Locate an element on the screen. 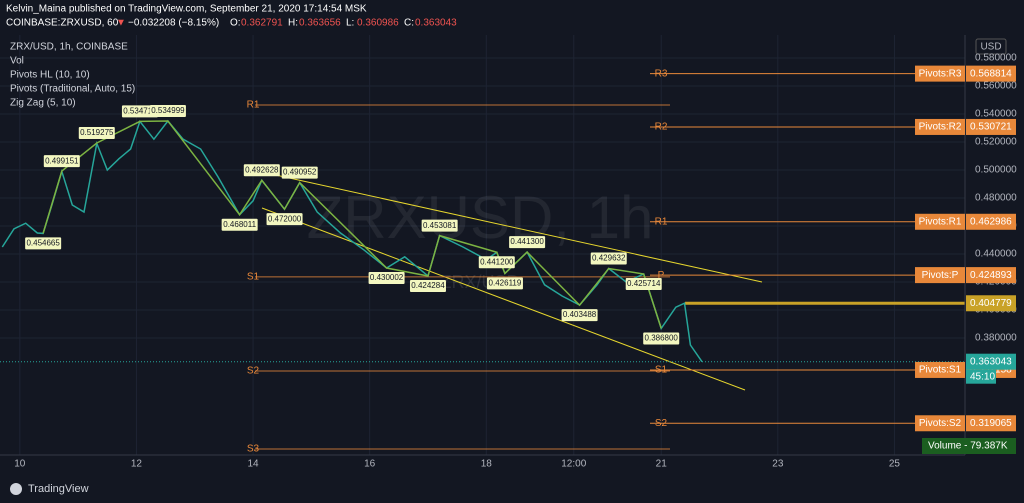 Image resolution: width=1024 pixels, height=503 pixels. x-tick-label: 12:00 is located at coordinates (573, 464).